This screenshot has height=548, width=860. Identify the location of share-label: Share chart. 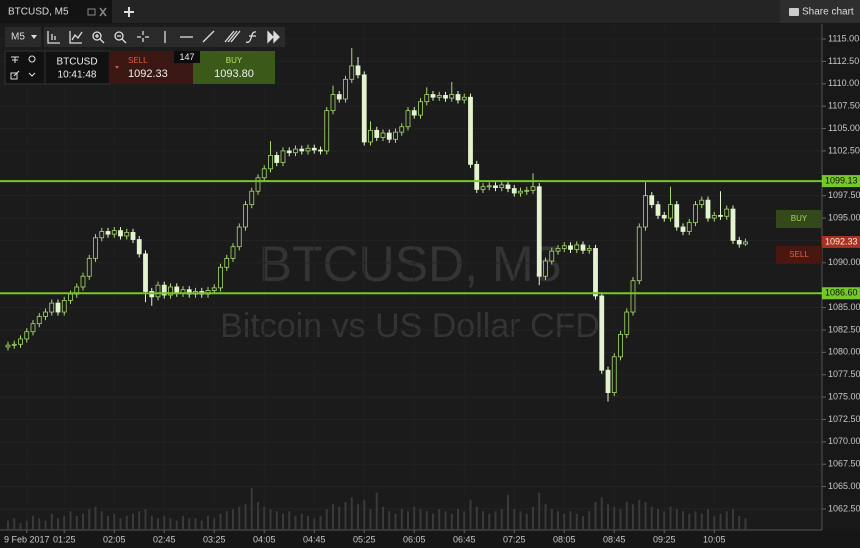
(828, 12).